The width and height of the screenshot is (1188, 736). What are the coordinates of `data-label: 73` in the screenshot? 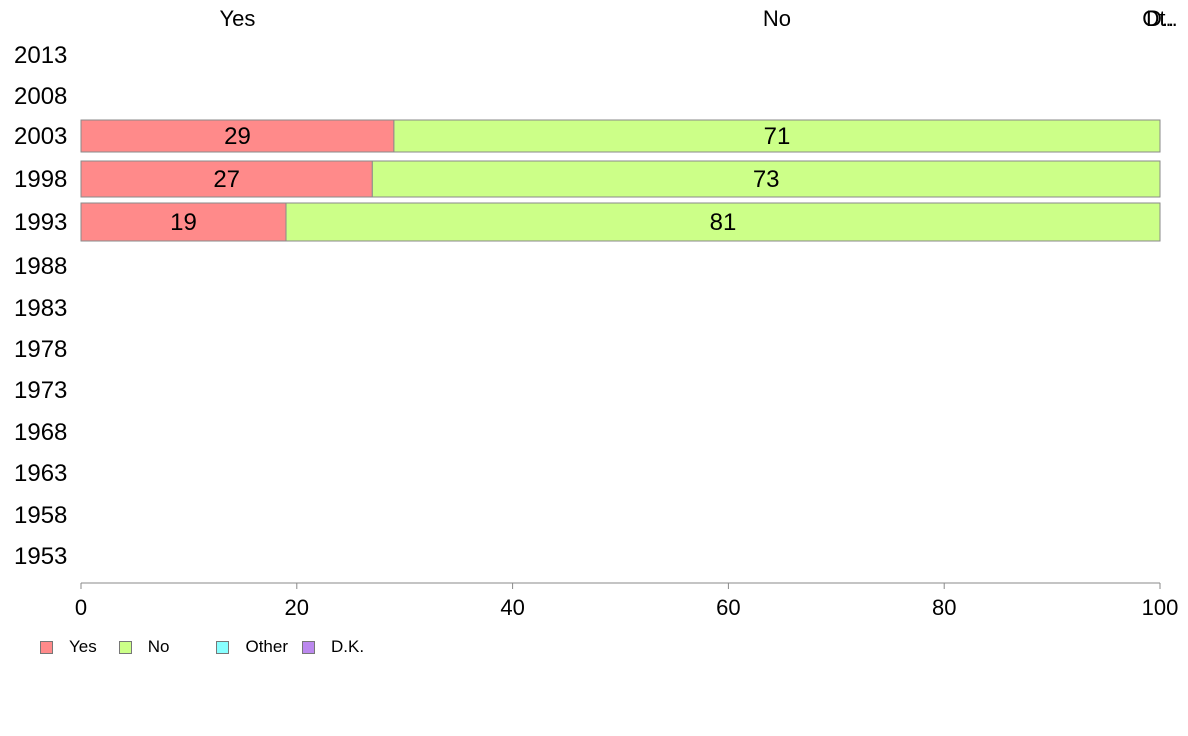 It's located at (766, 179).